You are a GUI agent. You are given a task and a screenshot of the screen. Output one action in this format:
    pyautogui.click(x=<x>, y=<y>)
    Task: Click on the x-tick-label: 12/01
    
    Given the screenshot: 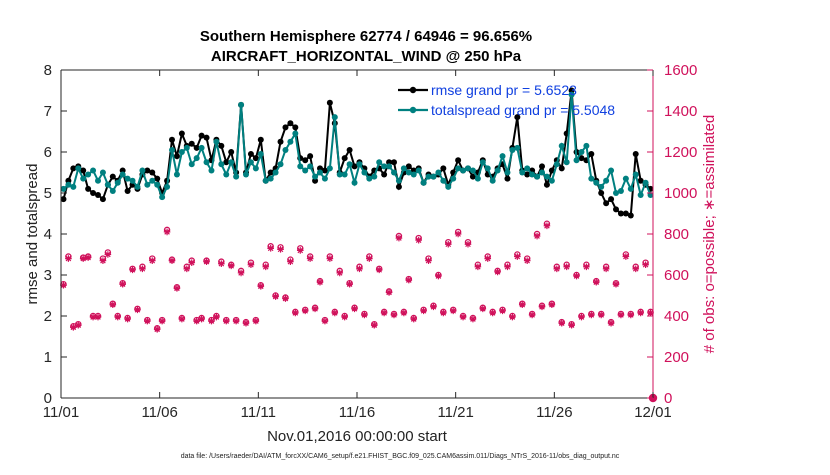 What is the action you would take?
    pyautogui.click(x=653, y=412)
    